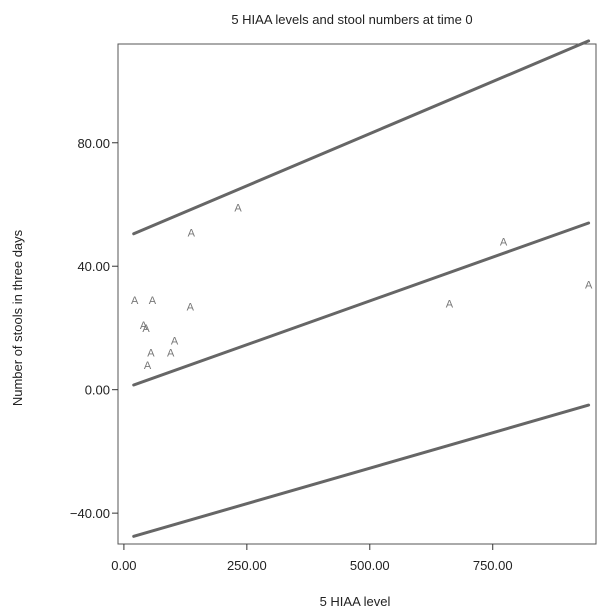 The width and height of the screenshot is (604, 614). What do you see at coordinates (90, 513) in the screenshot?
I see `y-tick-label: −40.00` at bounding box center [90, 513].